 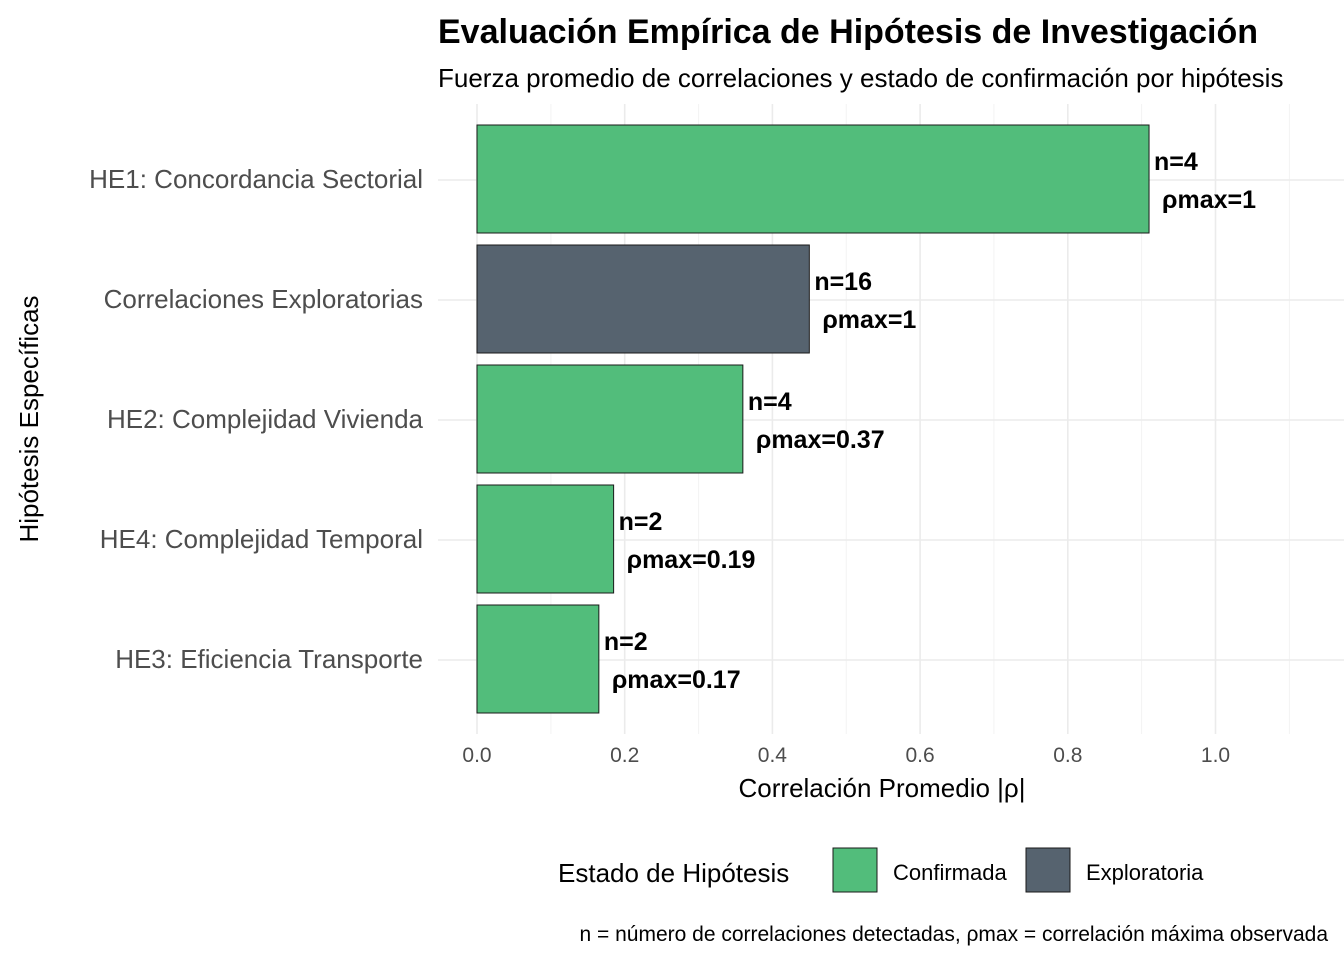 I want to click on y-tick-label: HE4: Complejidad Temporal, so click(x=261, y=539).